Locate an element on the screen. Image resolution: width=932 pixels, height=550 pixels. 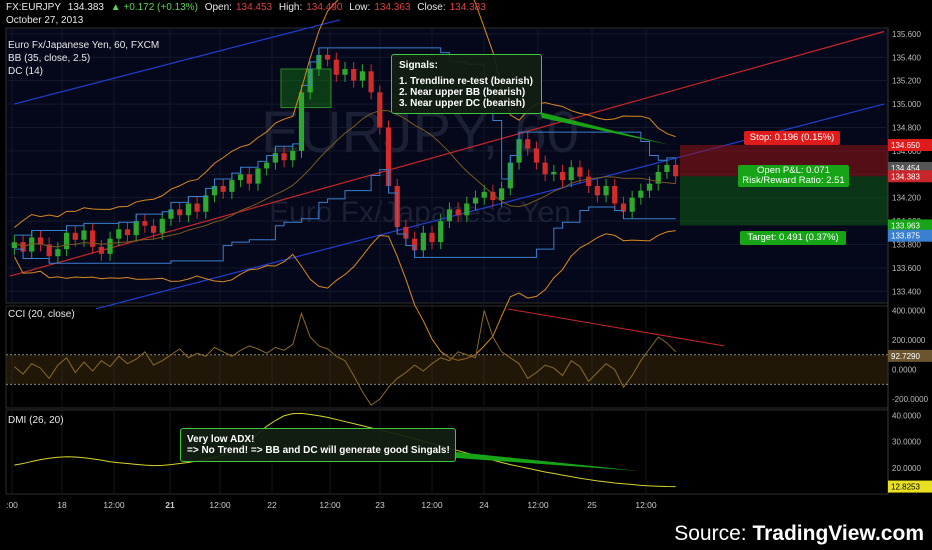
y-tick-label: 133.400 is located at coordinates (906, 291).